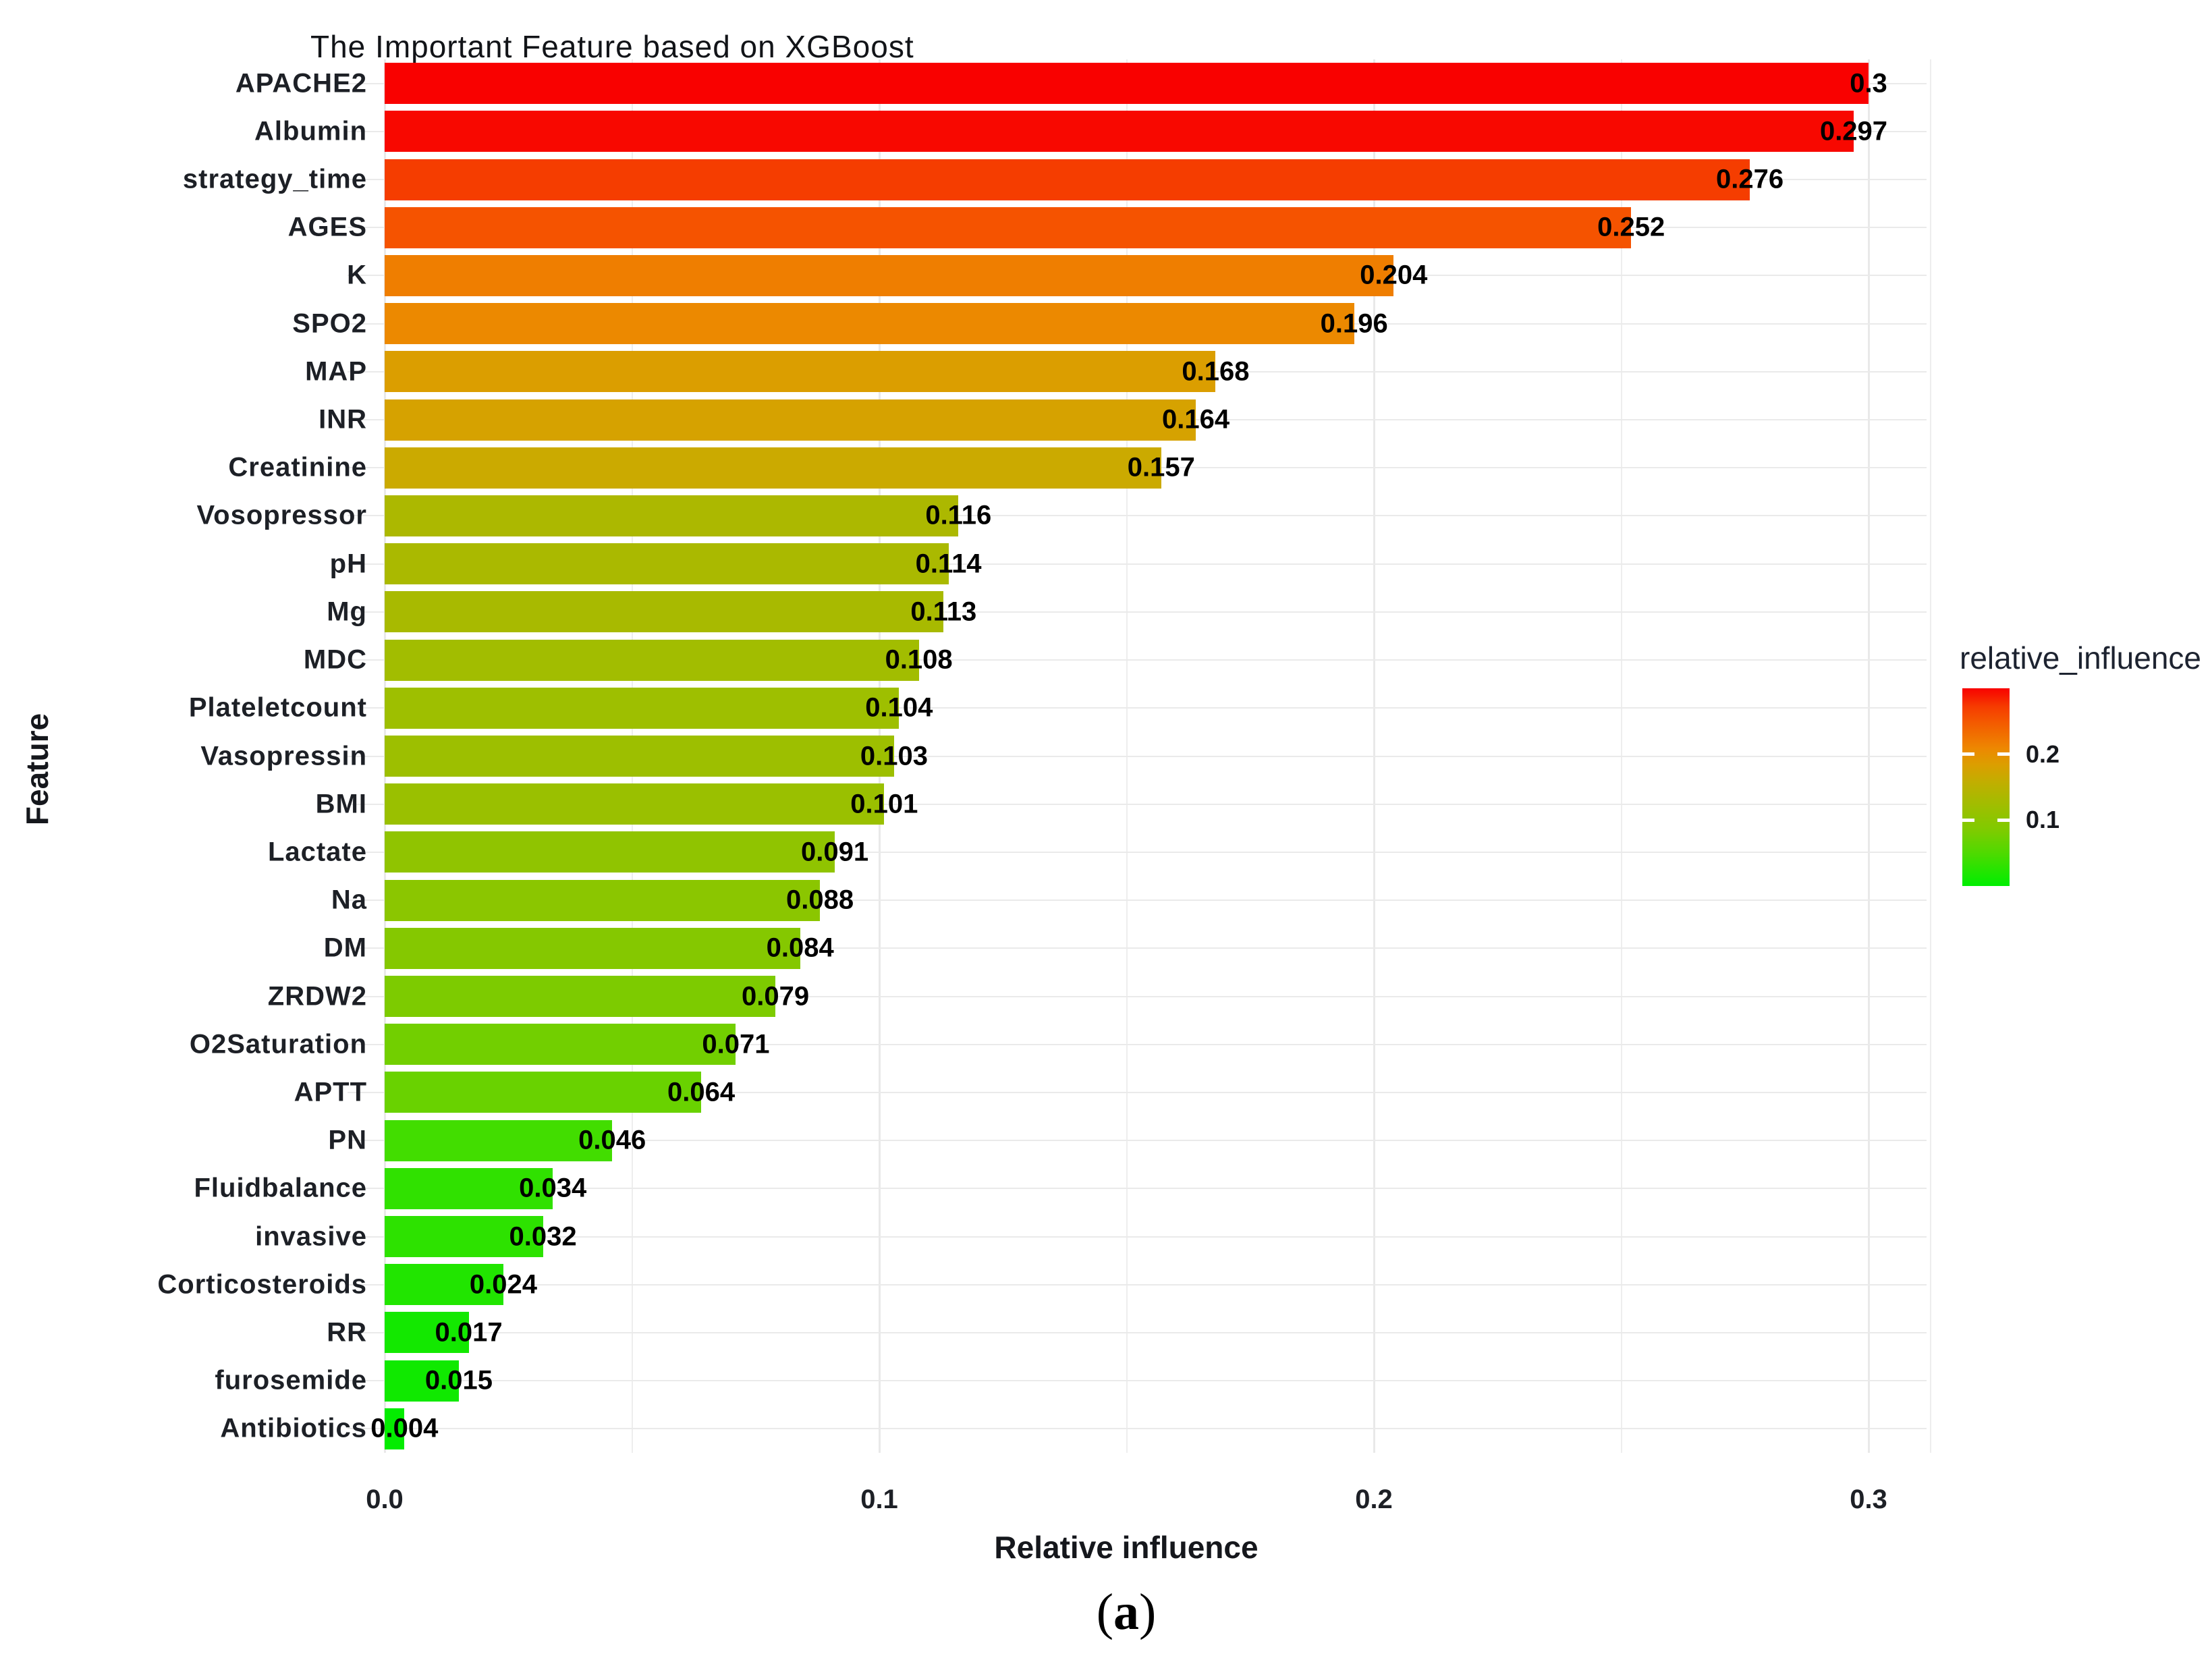 The height and width of the screenshot is (1660, 2212). I want to click on y-axis-label-Lactate: Lactate, so click(317, 852).